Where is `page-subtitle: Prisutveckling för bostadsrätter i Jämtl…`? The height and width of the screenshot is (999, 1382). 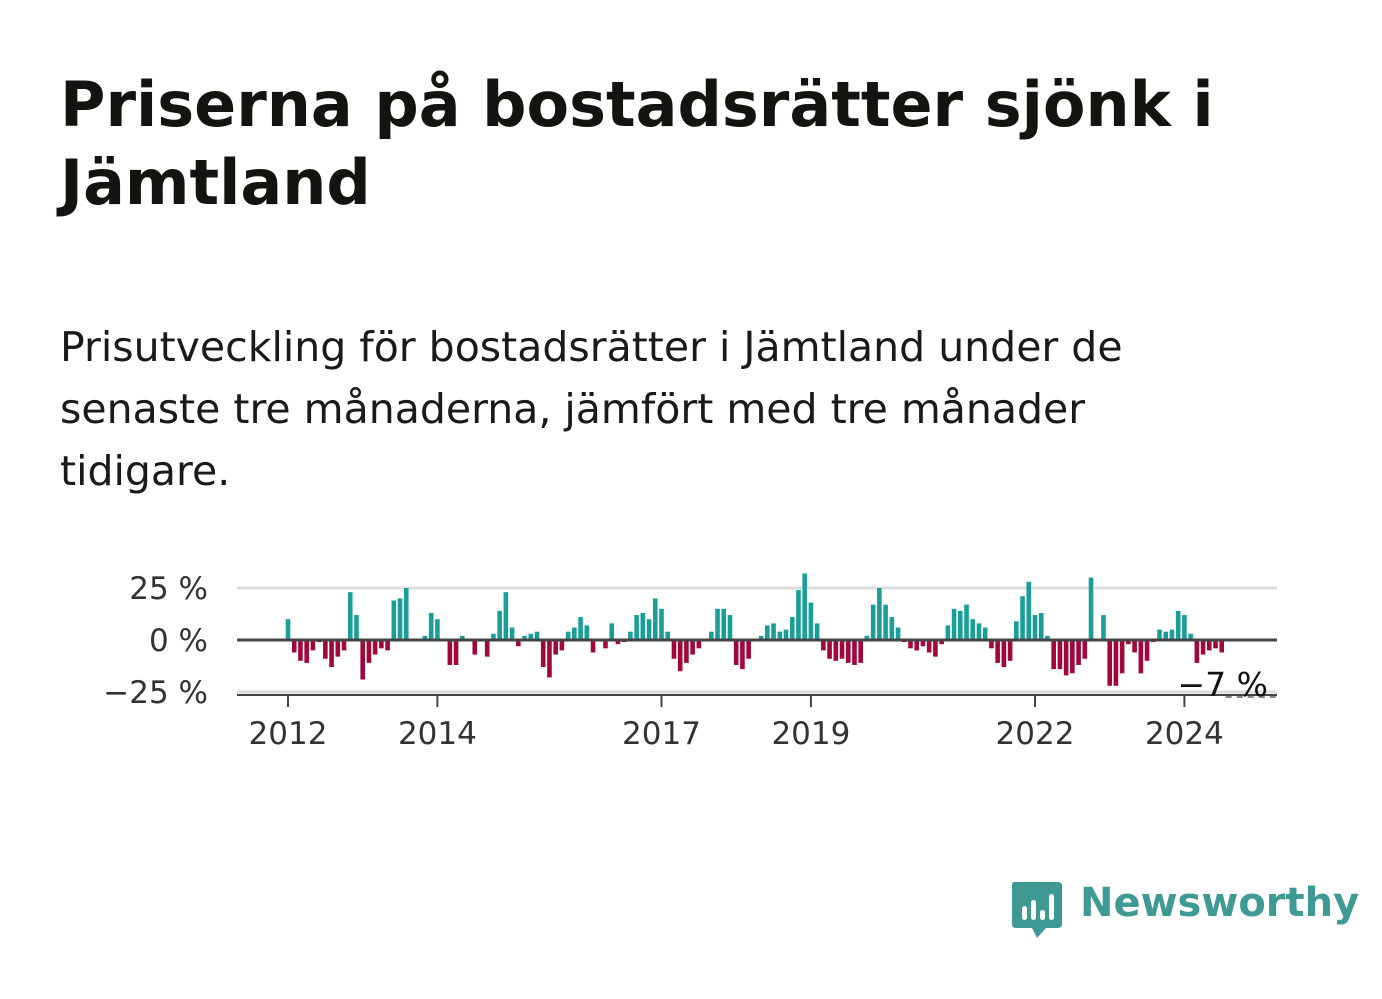
page-subtitle: Prisutveckling för bostadsrätter i Jämtl… is located at coordinates (591, 409).